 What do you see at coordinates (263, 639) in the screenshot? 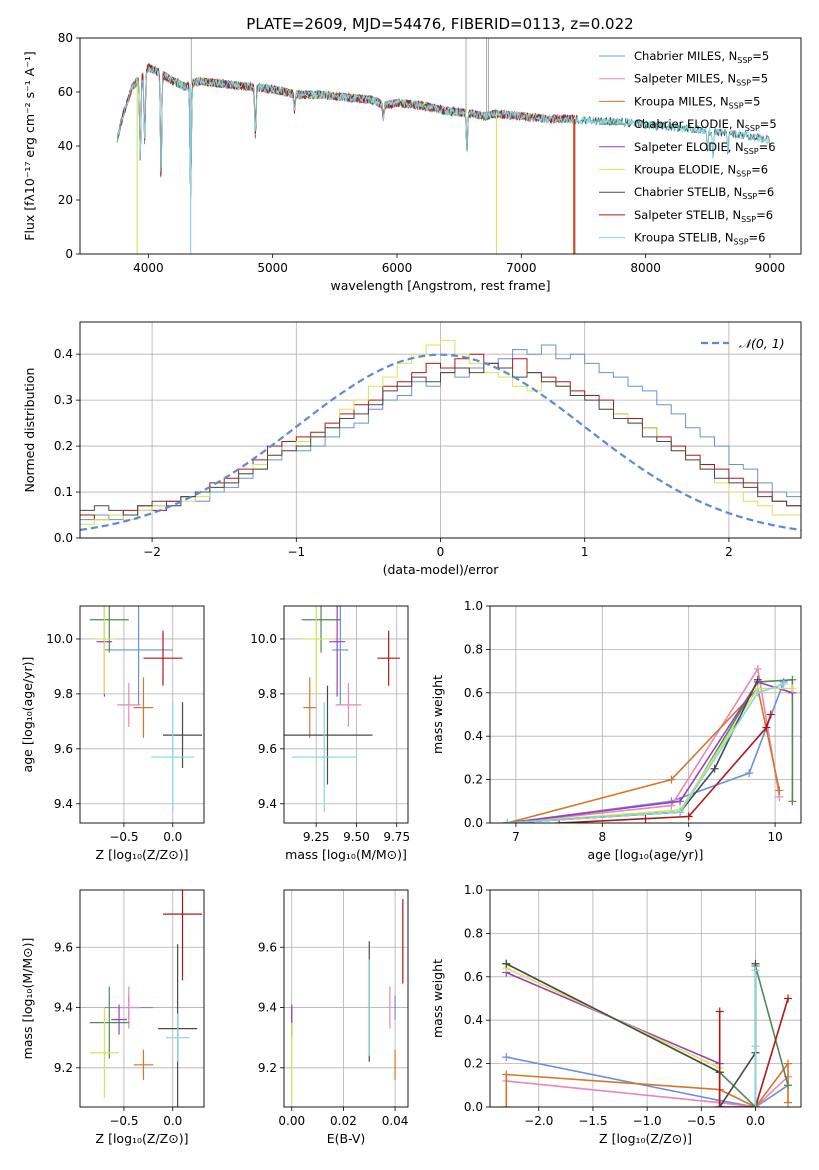
I see `age_vs_mass-y-tick-label: 10.0` at bounding box center [263, 639].